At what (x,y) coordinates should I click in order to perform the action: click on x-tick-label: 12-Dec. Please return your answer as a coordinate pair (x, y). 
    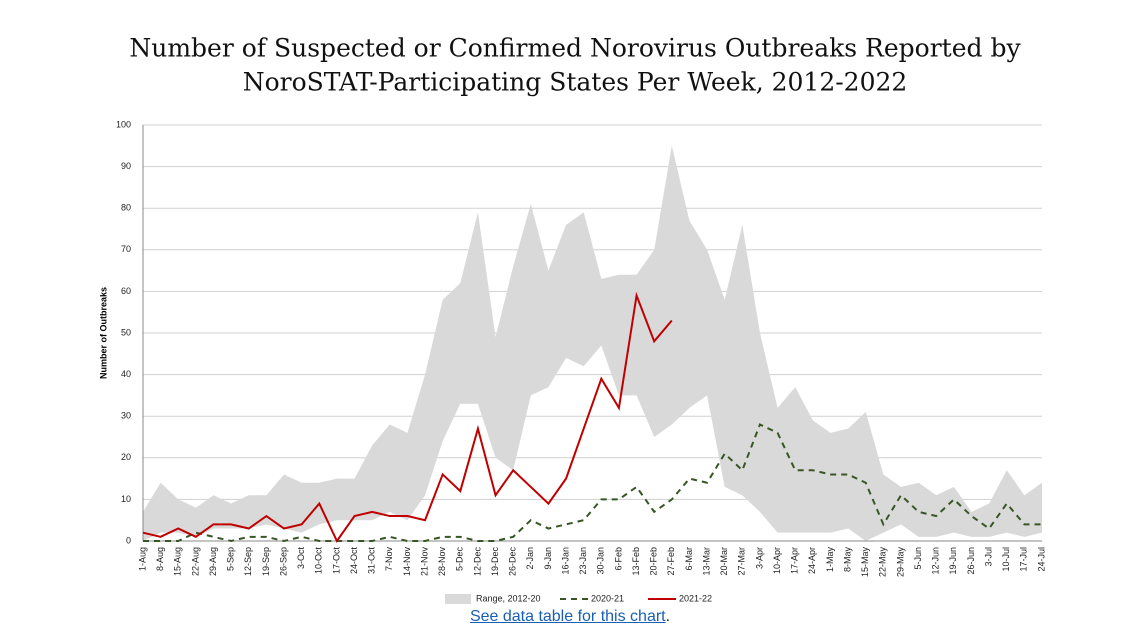
    Looking at the image, I should click on (477, 562).